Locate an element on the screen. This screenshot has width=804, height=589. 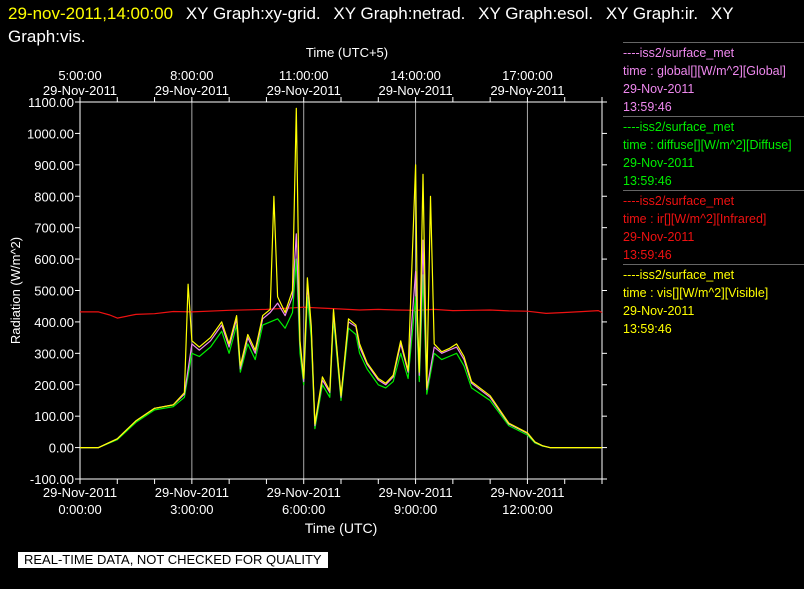
legend-label: time : diffuse[][W/m^2][Diffuse] is located at coordinates (707, 145).